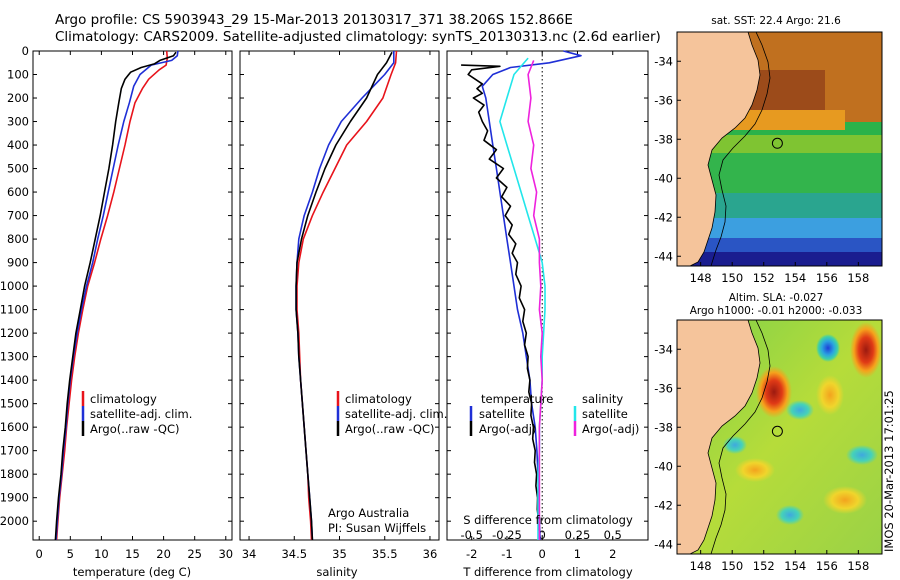 This screenshot has width=900, height=580. Describe the element at coordinates (776, 298) in the screenshot. I see `sla-map-title-1: Altim. SLA: -0.027` at that location.